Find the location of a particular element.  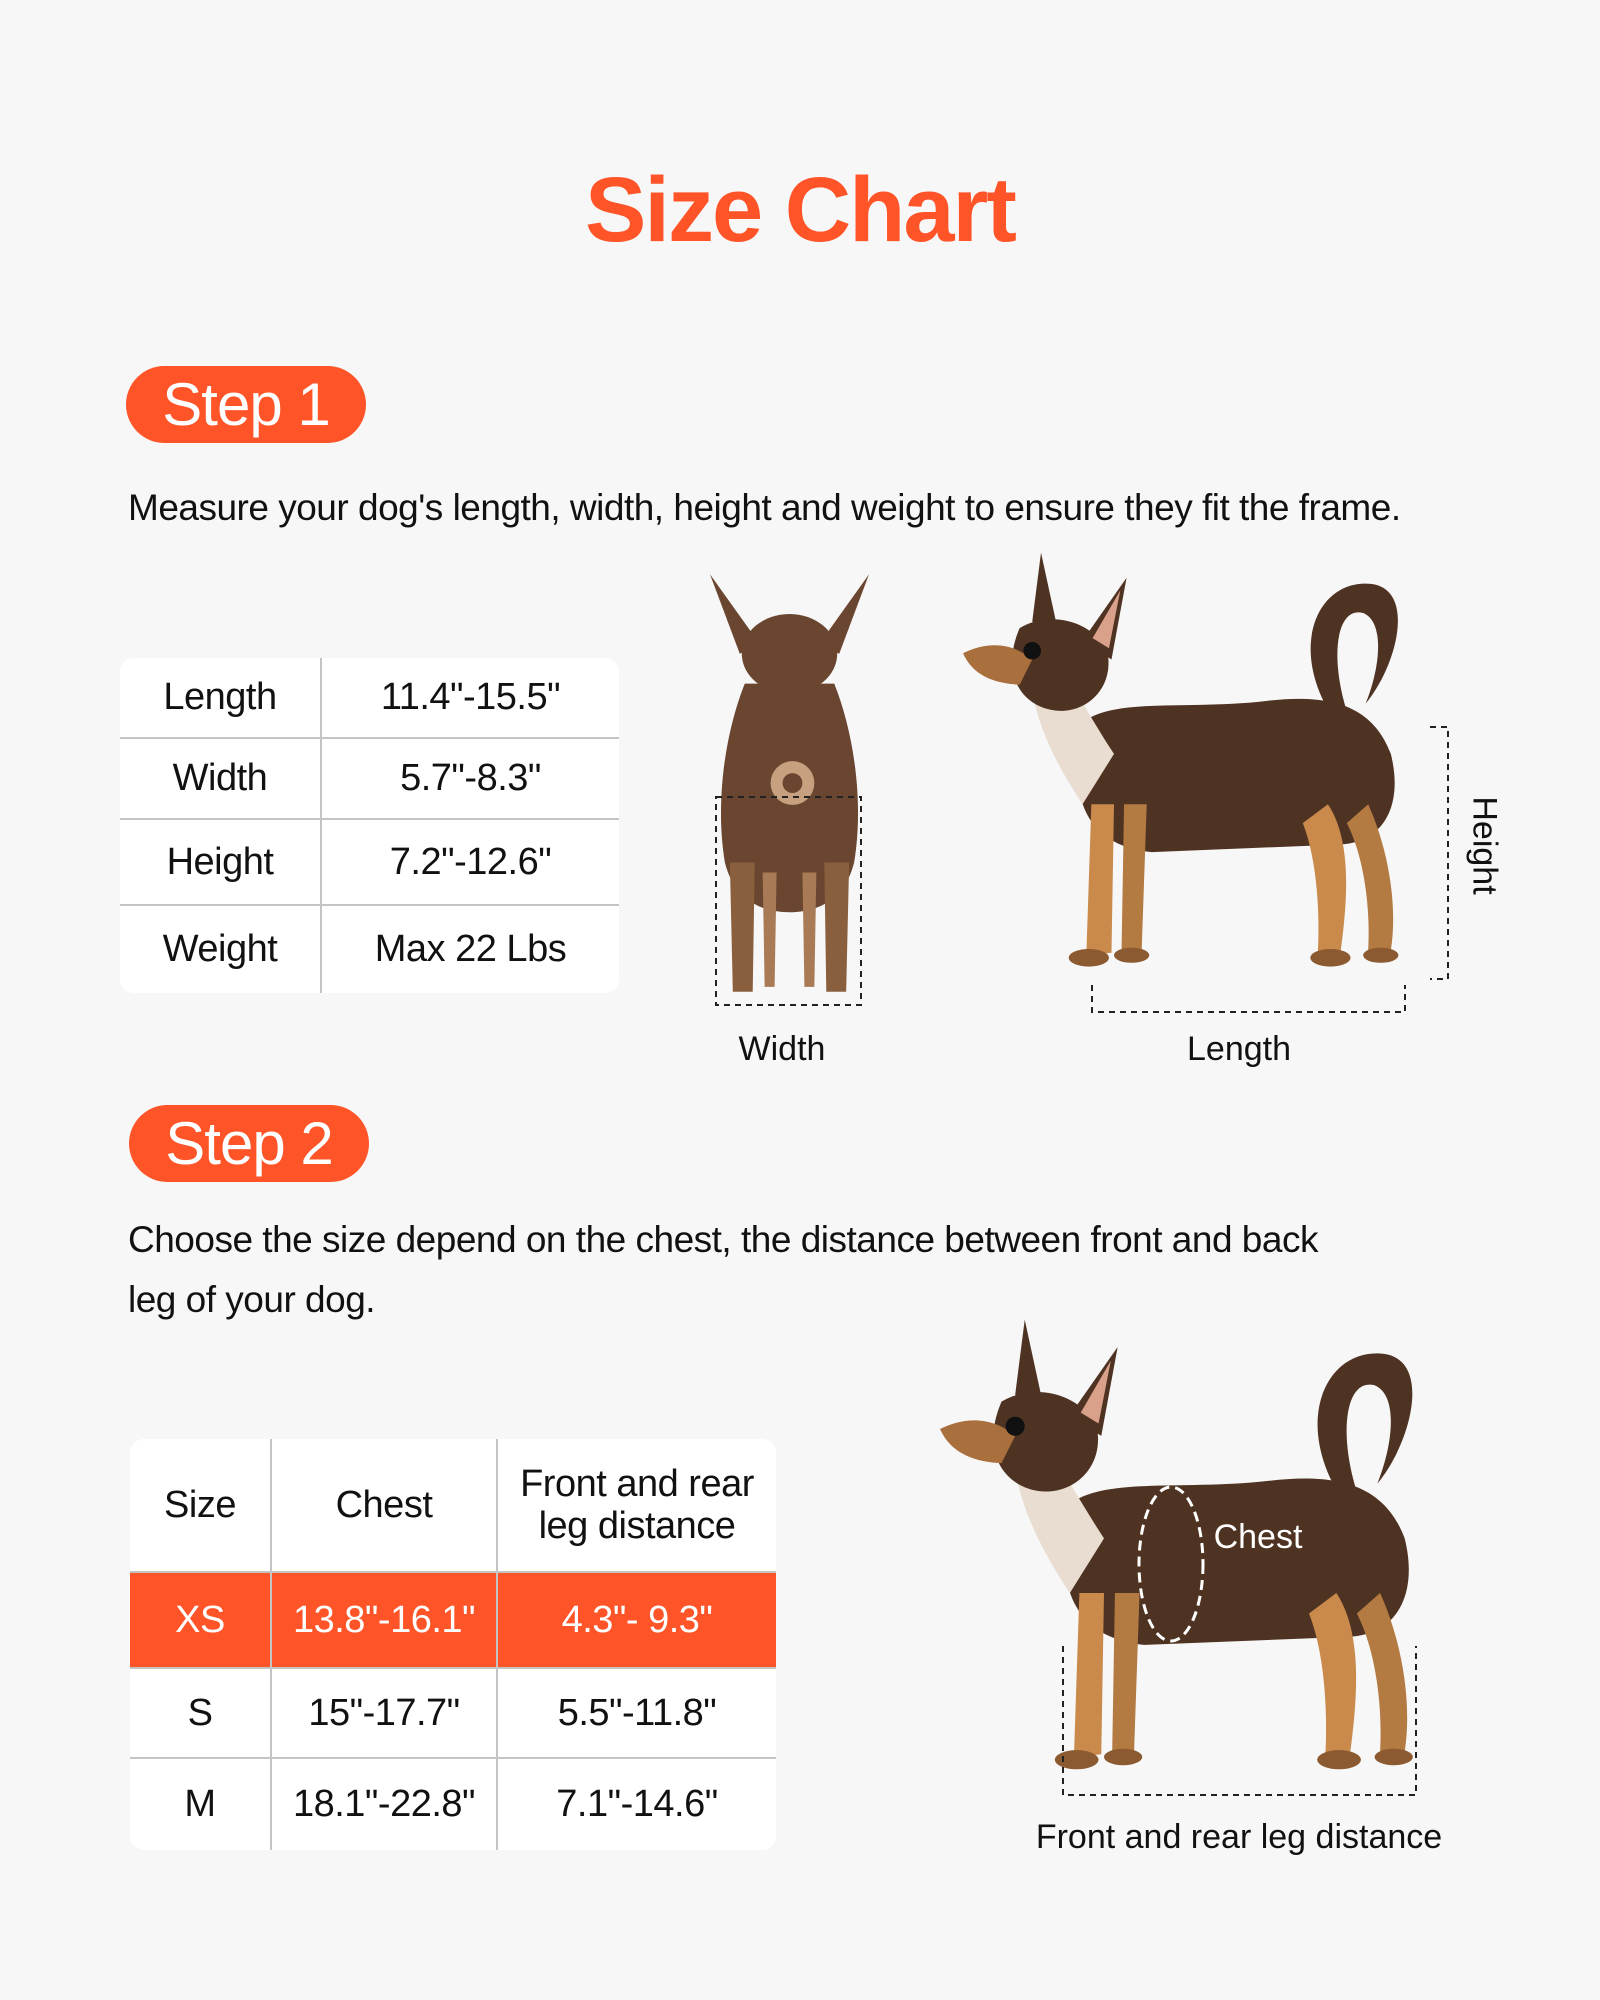

size-cell: S is located at coordinates (201, 1713).